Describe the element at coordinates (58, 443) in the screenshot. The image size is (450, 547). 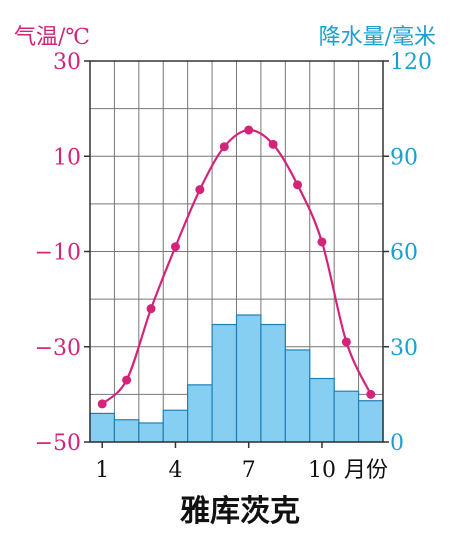
I see `left-tick-label: −50` at that location.